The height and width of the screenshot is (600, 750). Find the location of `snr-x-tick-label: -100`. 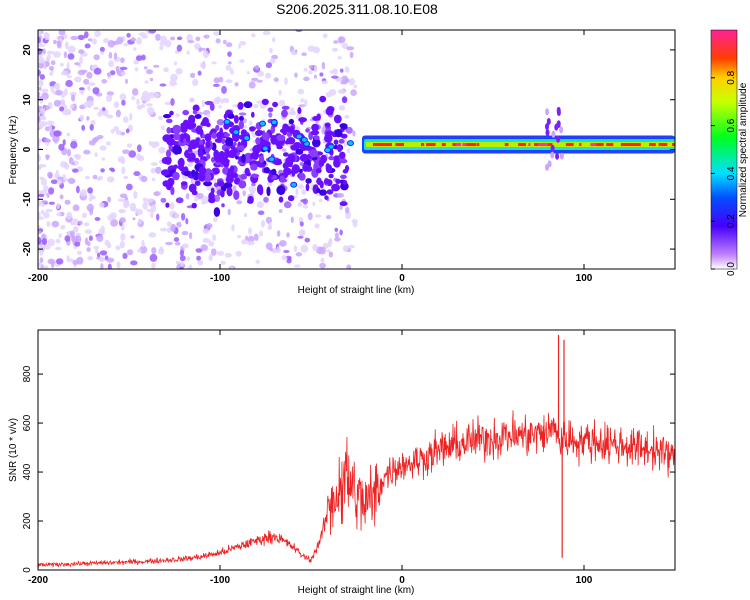

snr-x-tick-label: -100 is located at coordinates (220, 580).